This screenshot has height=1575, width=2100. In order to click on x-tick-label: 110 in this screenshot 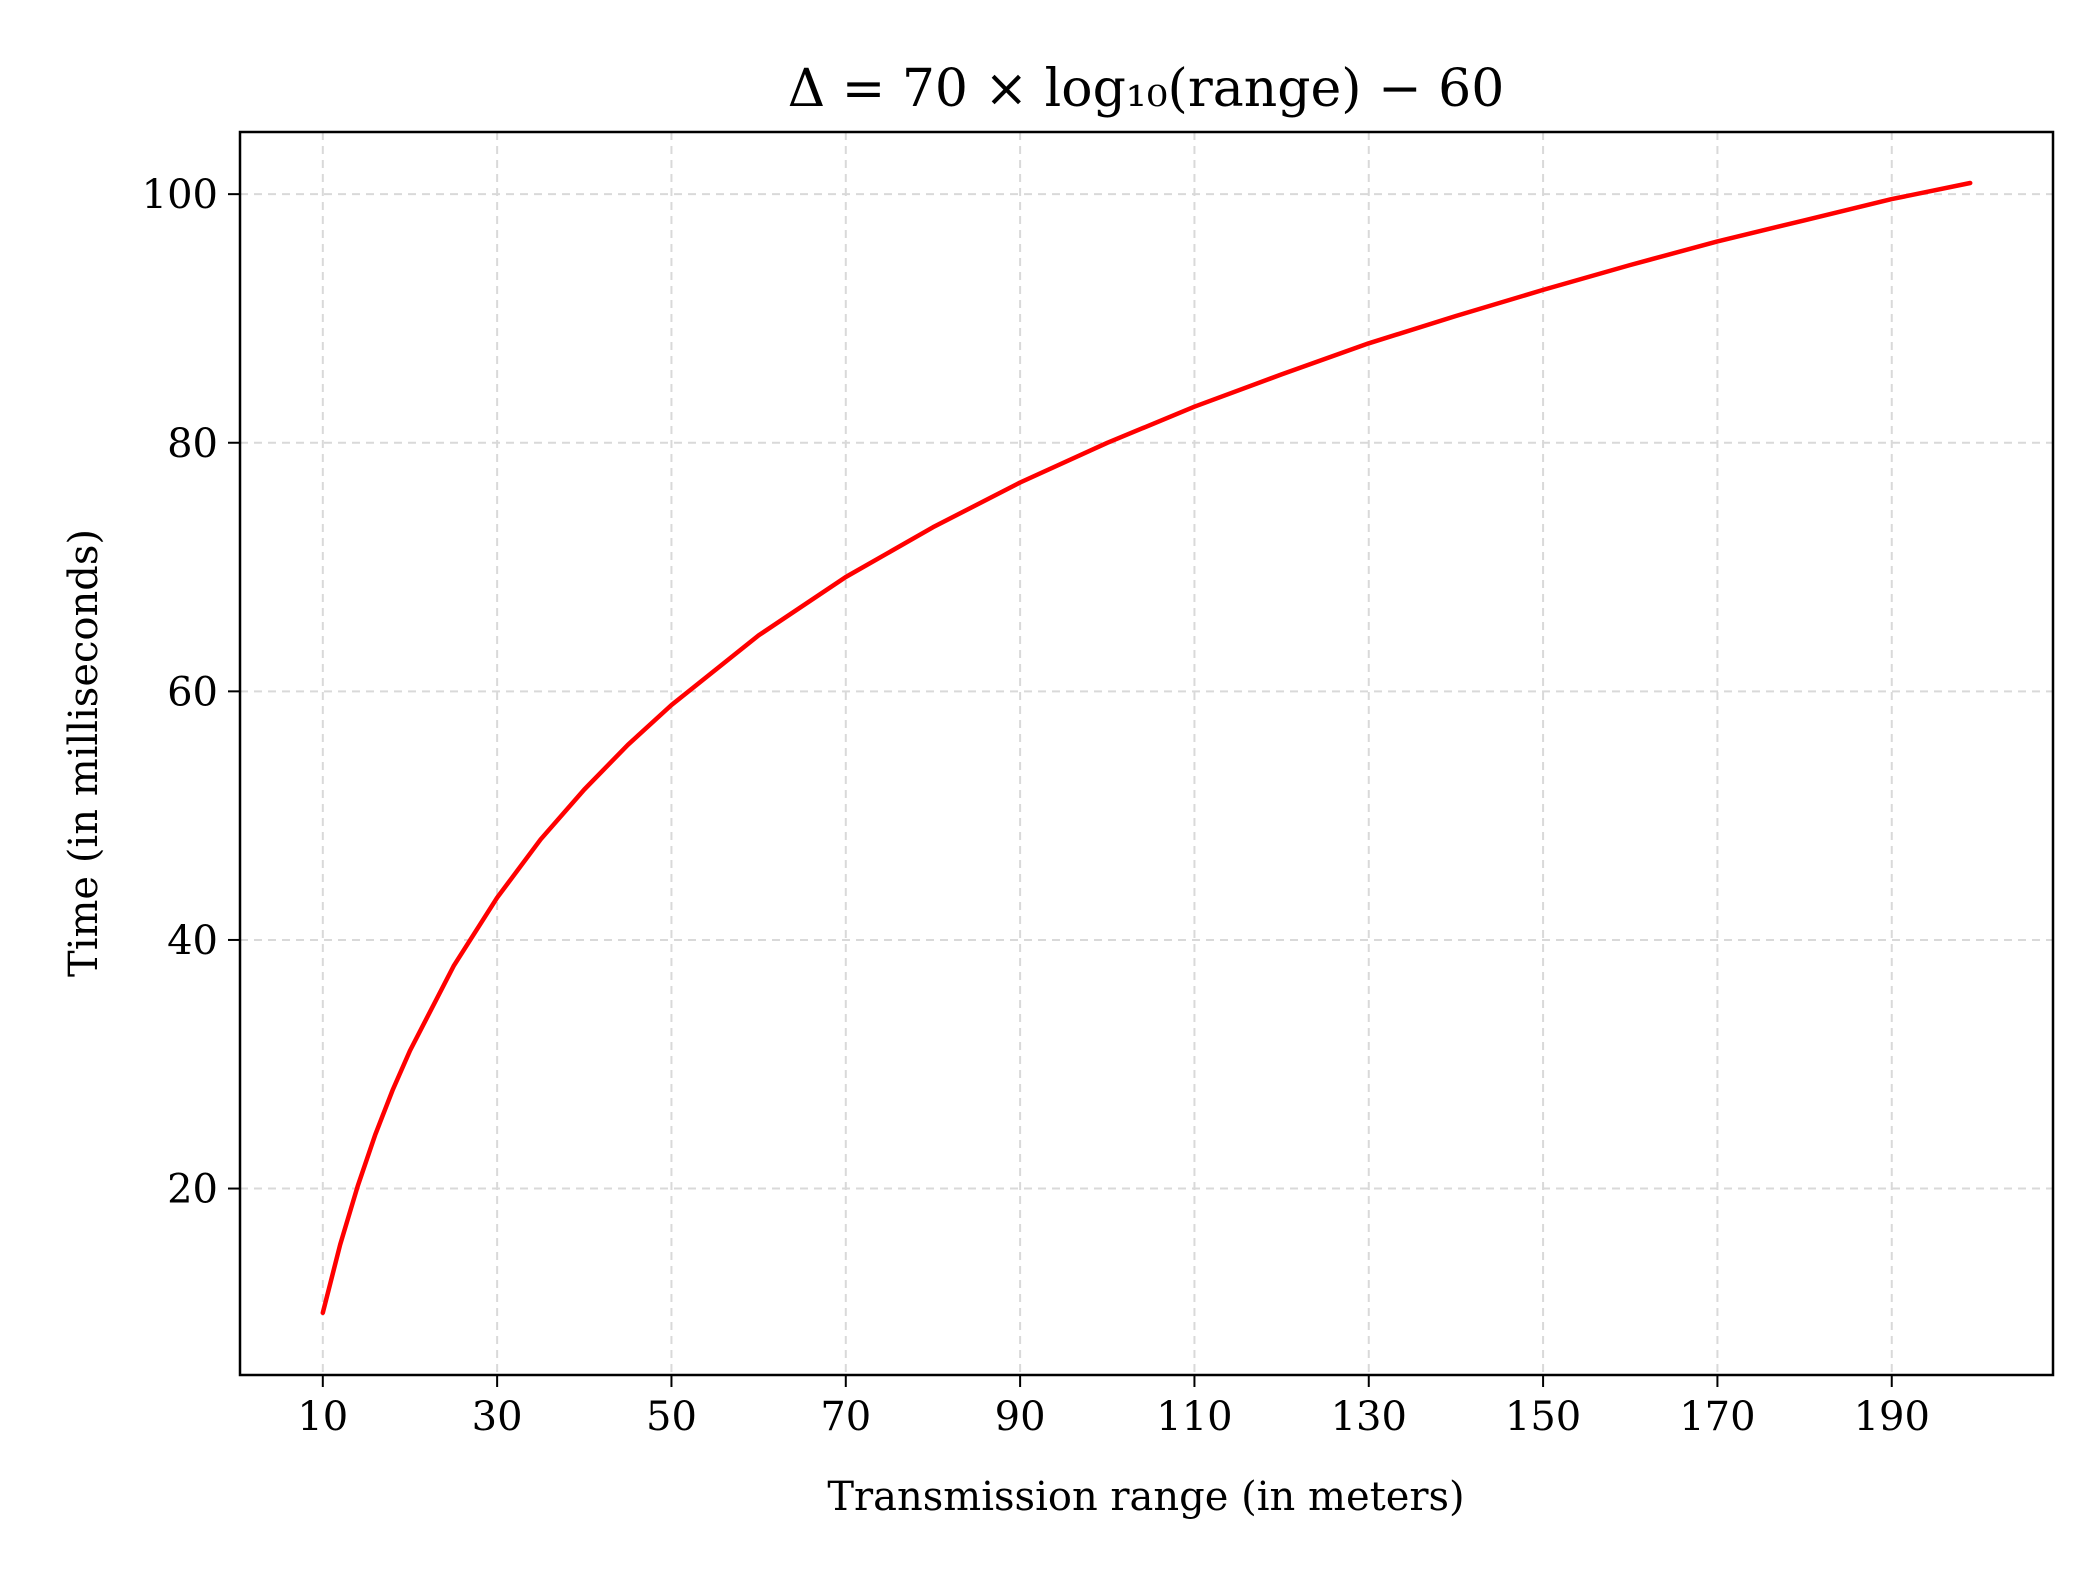, I will do `click(1194, 1417)`.